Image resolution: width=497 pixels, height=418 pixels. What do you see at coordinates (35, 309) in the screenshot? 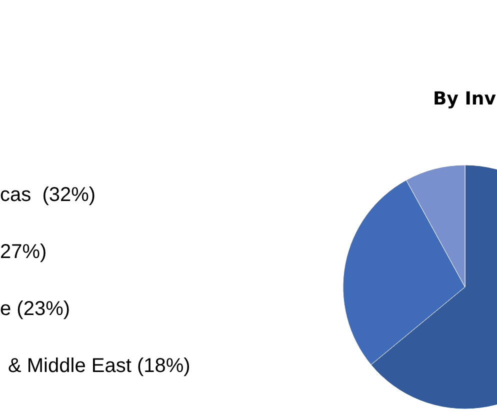
I see `text: e (23%)` at bounding box center [35, 309].